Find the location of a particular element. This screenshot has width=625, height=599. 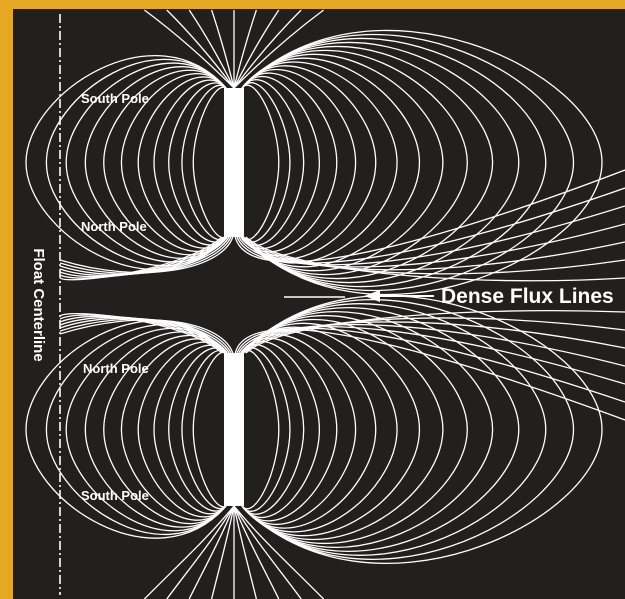

upper-south-pole-label: South Pole is located at coordinates (115, 98).